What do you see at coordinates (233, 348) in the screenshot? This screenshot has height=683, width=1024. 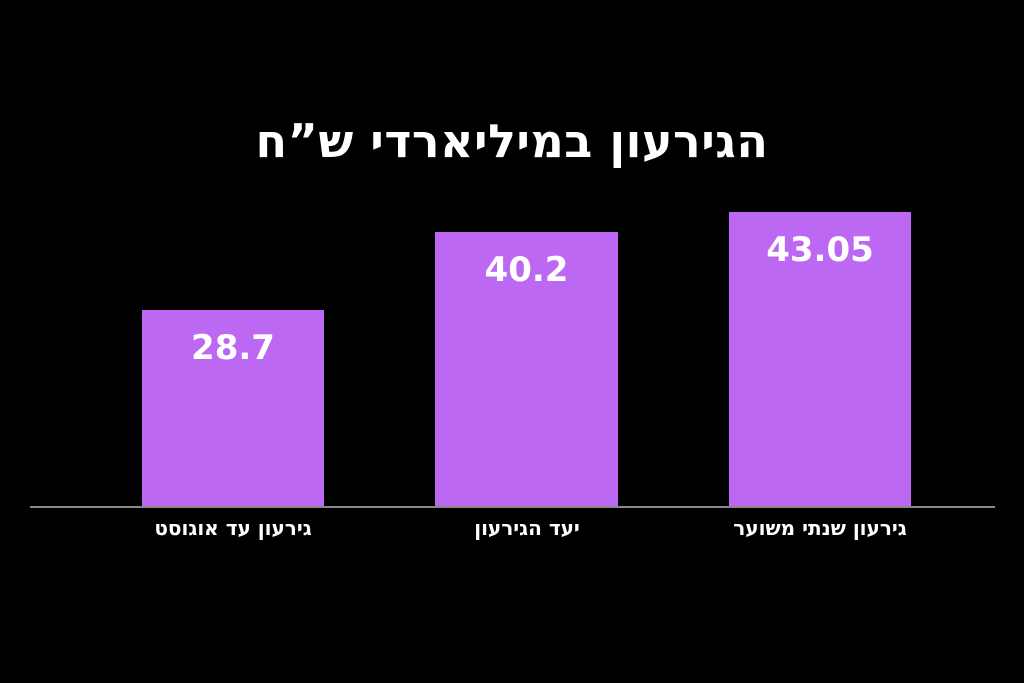 I see `bar-value-deficit-until-august: 28.7` at bounding box center [233, 348].